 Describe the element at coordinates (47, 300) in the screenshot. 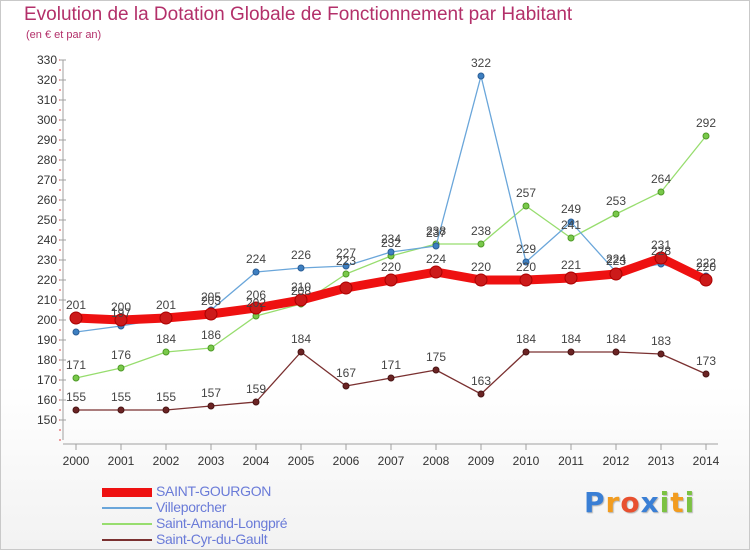

I see `y-tick-label: 210` at that location.